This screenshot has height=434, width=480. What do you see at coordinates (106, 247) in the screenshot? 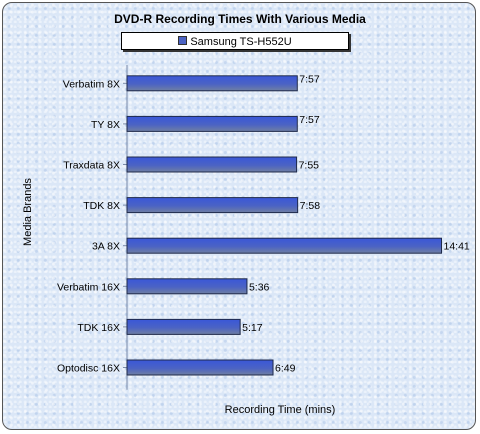
I see `category-label: 3A 8X` at bounding box center [106, 247].